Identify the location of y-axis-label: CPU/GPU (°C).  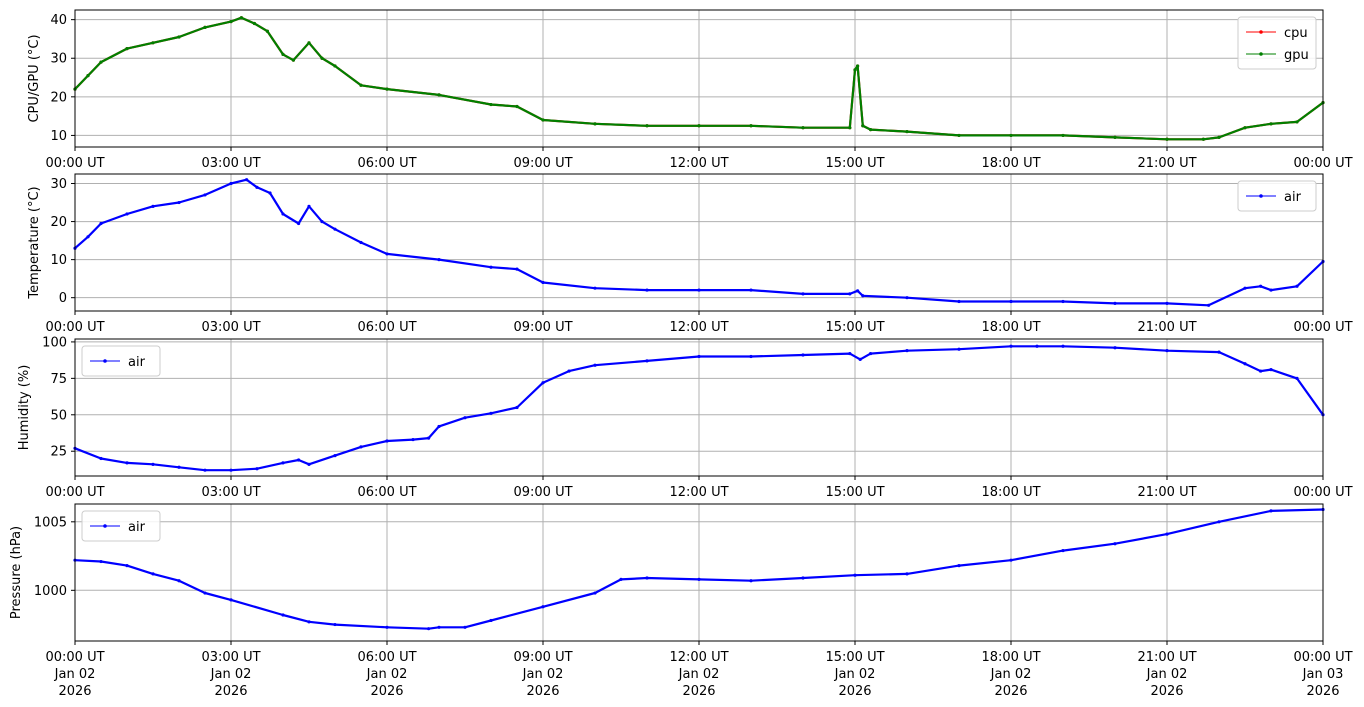
(34, 78).